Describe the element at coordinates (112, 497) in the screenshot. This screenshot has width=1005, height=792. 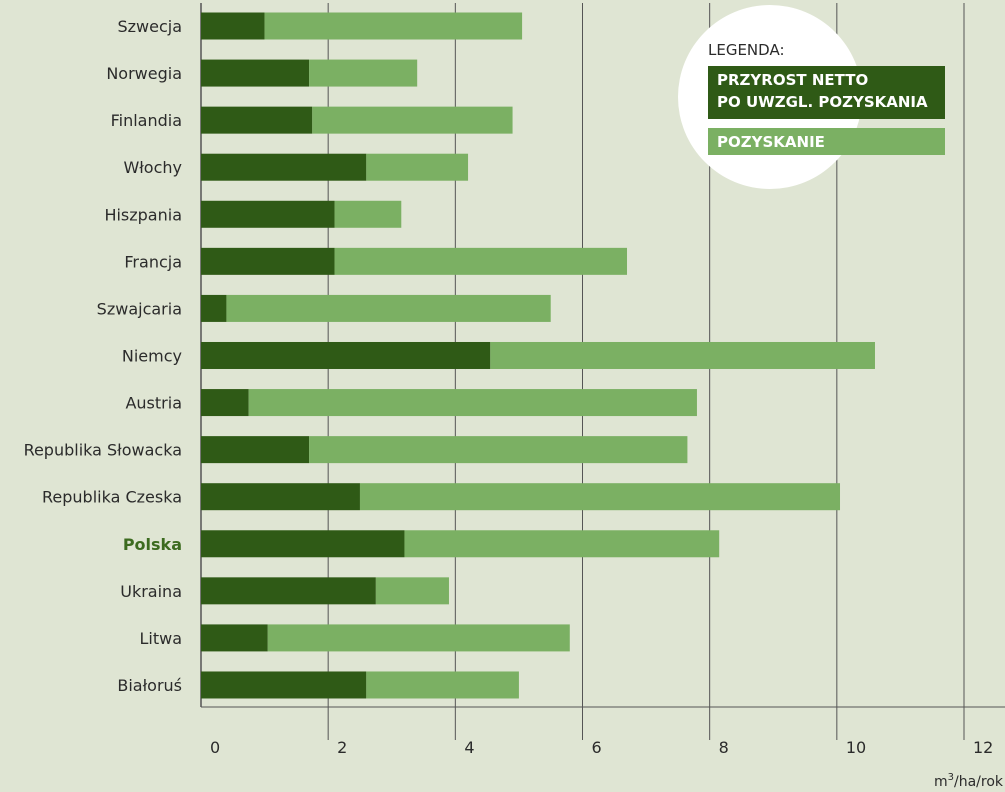
I see `category-label: Republika Czeska` at that location.